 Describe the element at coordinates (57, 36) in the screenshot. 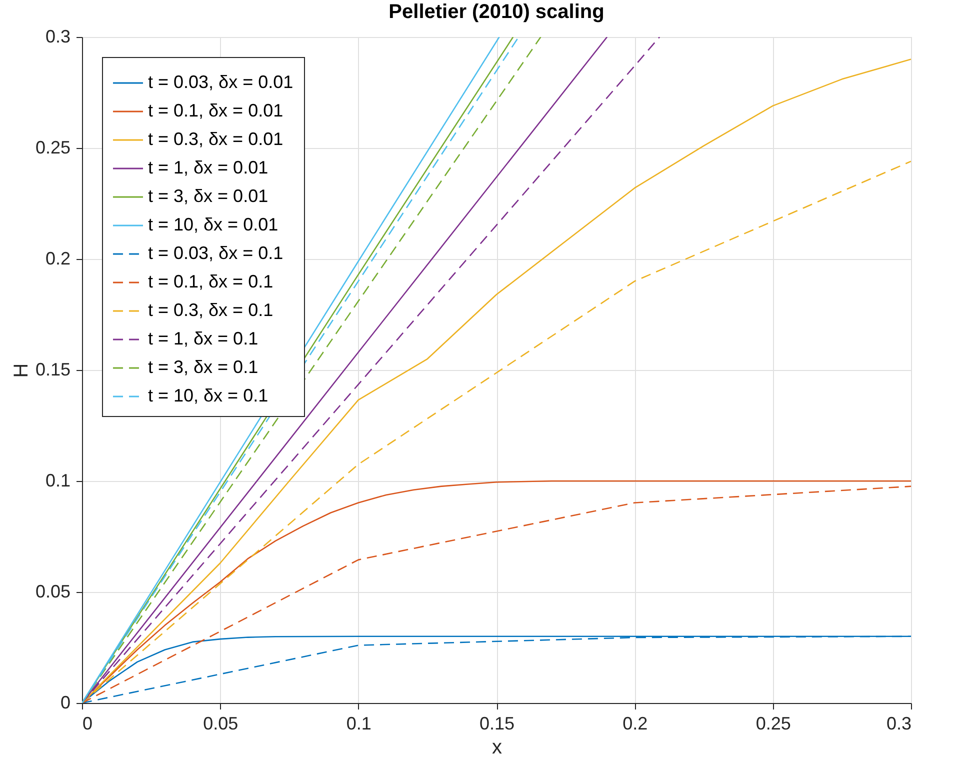

I see `y-tick-label: 0.3` at that location.